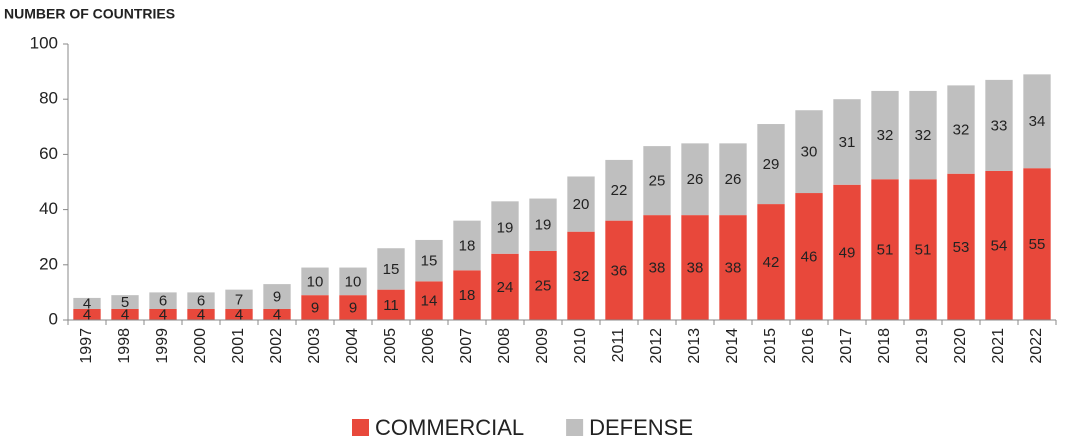 Image resolution: width=1071 pixels, height=443 pixels. I want to click on data-label: 42, so click(771, 262).